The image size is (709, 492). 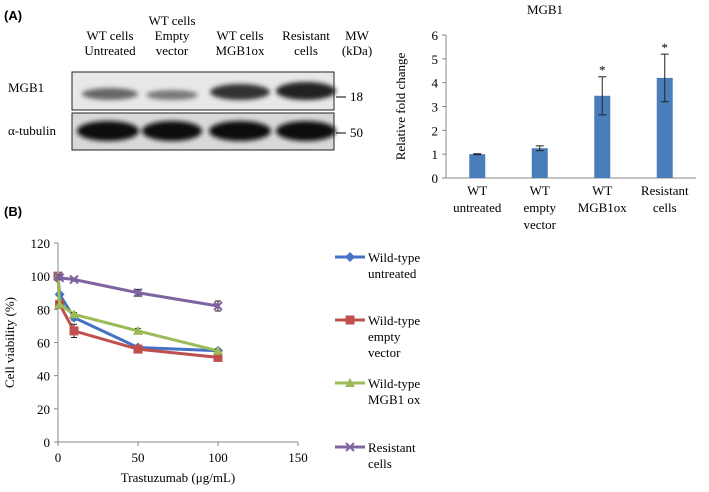 I want to click on legend-label: Wild-type untreated, so click(x=394, y=265).